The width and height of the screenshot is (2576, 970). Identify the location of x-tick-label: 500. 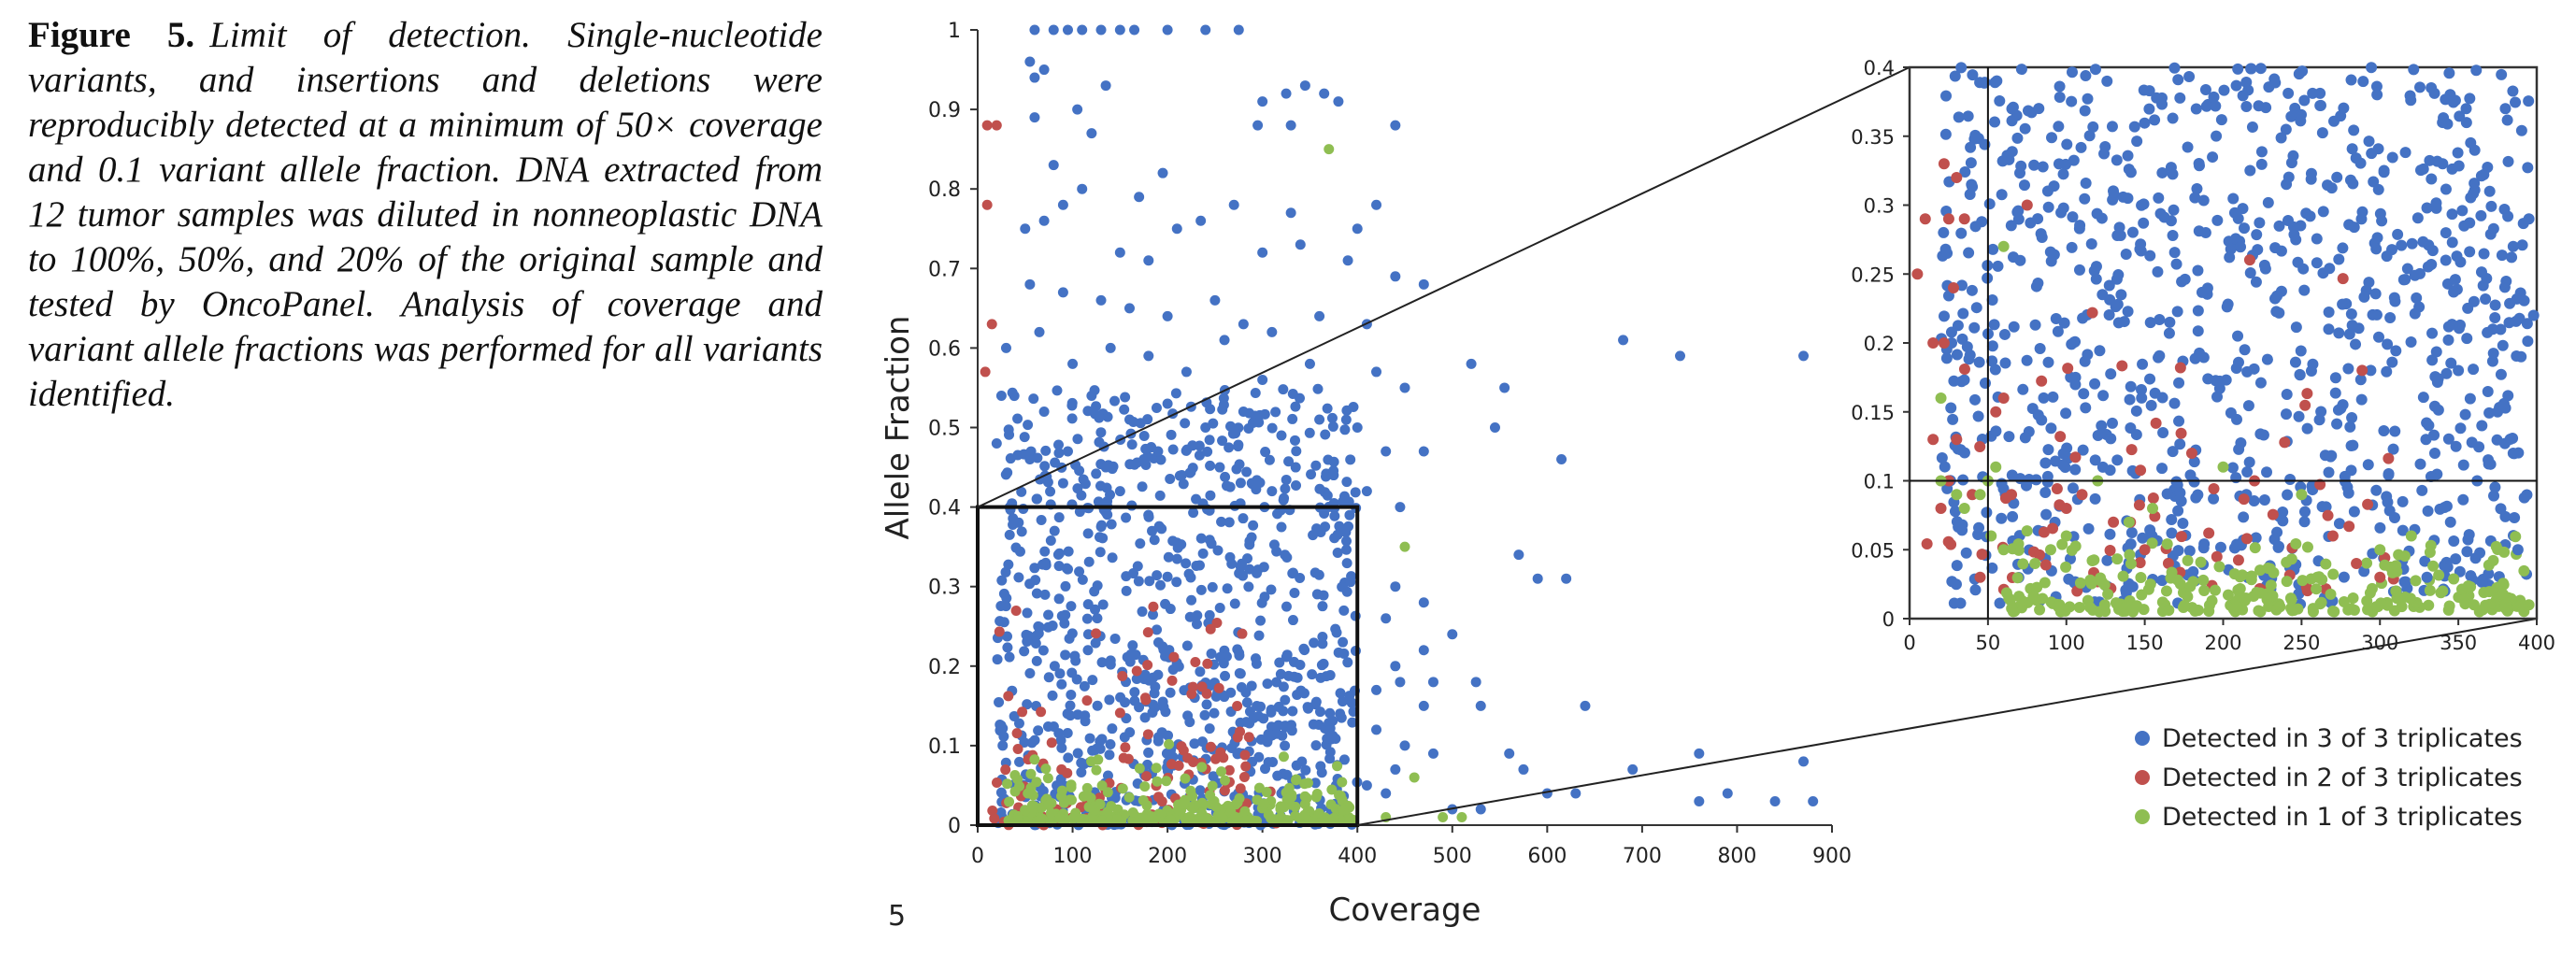
(1452, 856).